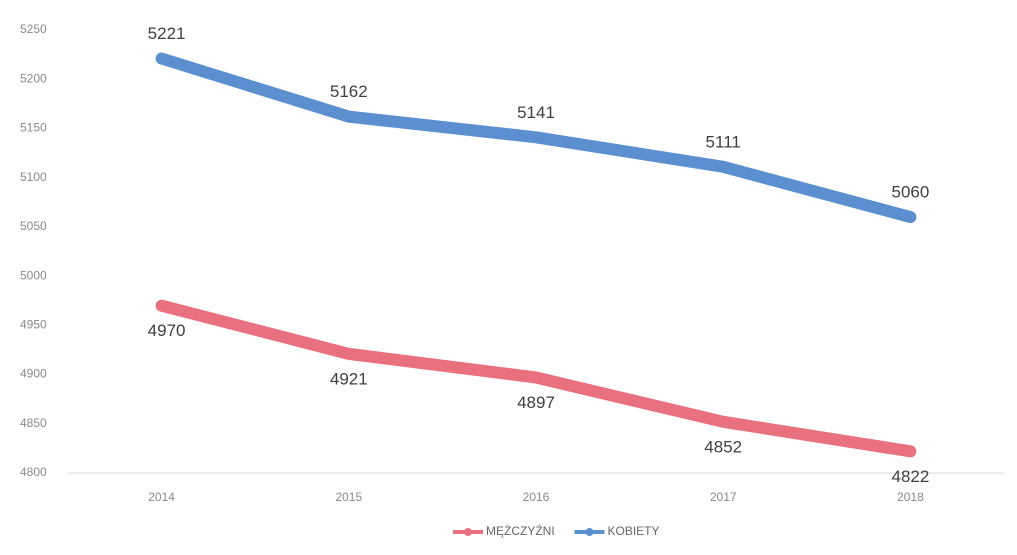  I want to click on x-tick-label: 2014, so click(161, 497).